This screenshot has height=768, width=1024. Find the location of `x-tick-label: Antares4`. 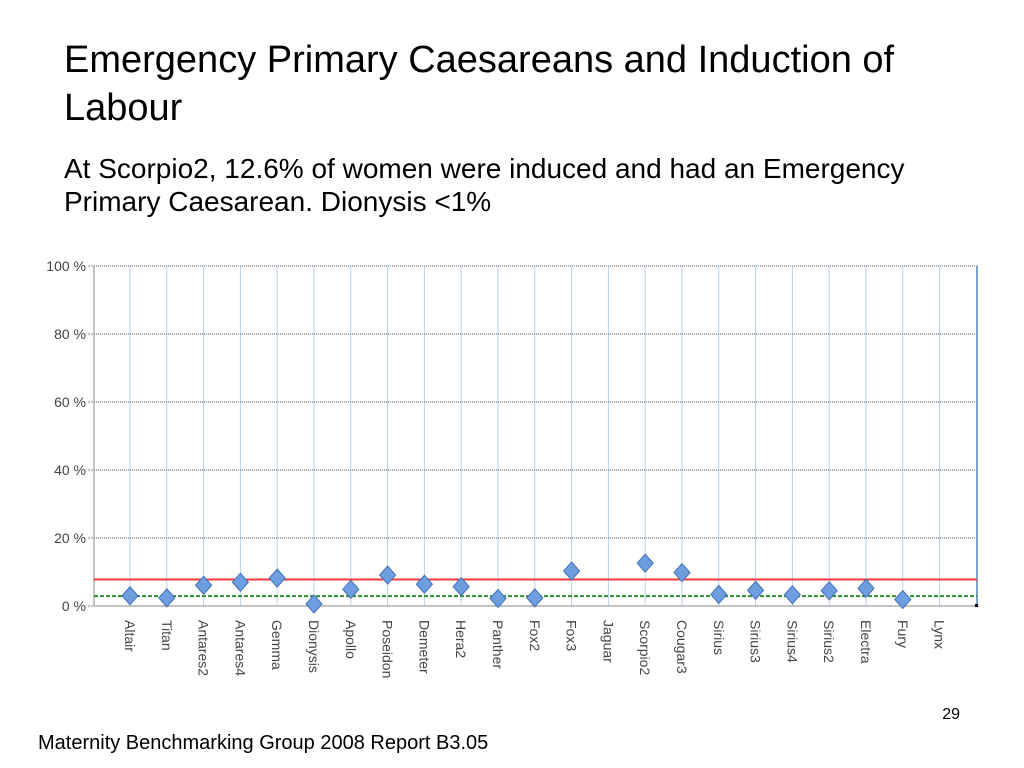

x-tick-label: Antares4 is located at coordinates (240, 648).